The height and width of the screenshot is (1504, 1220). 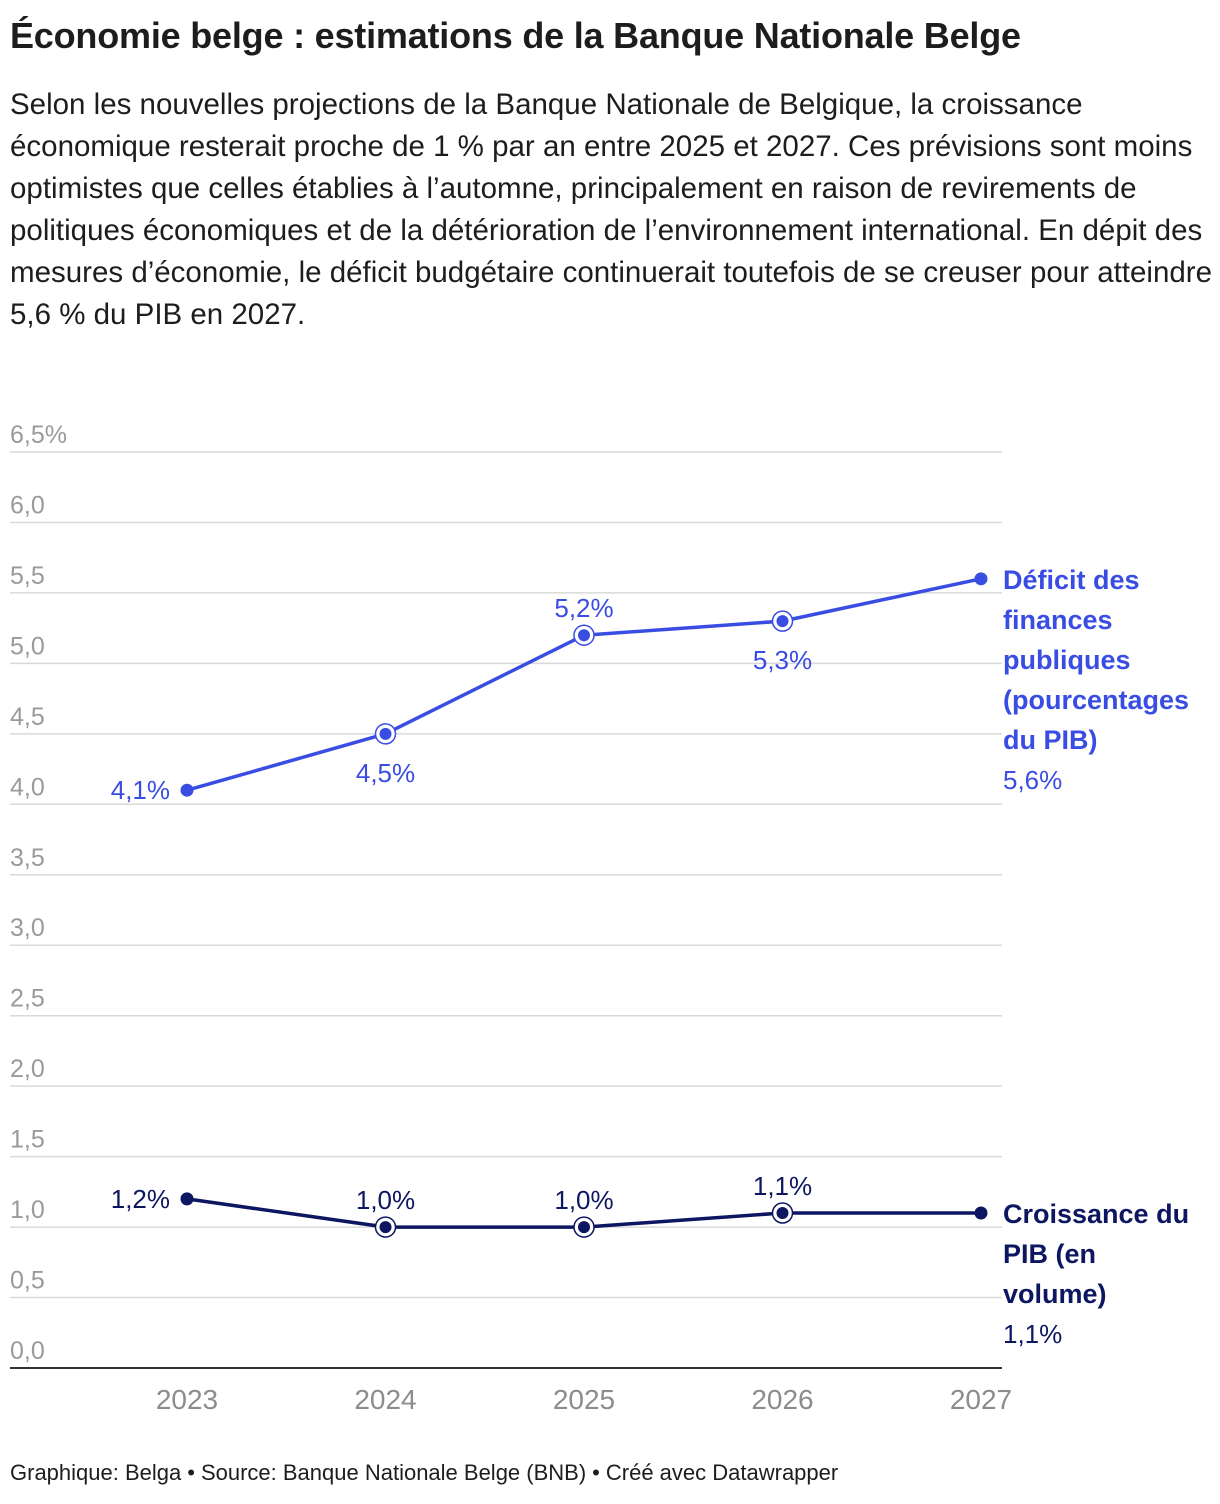 What do you see at coordinates (1049, 1254) in the screenshot?
I see `series-label: PIB (en` at bounding box center [1049, 1254].